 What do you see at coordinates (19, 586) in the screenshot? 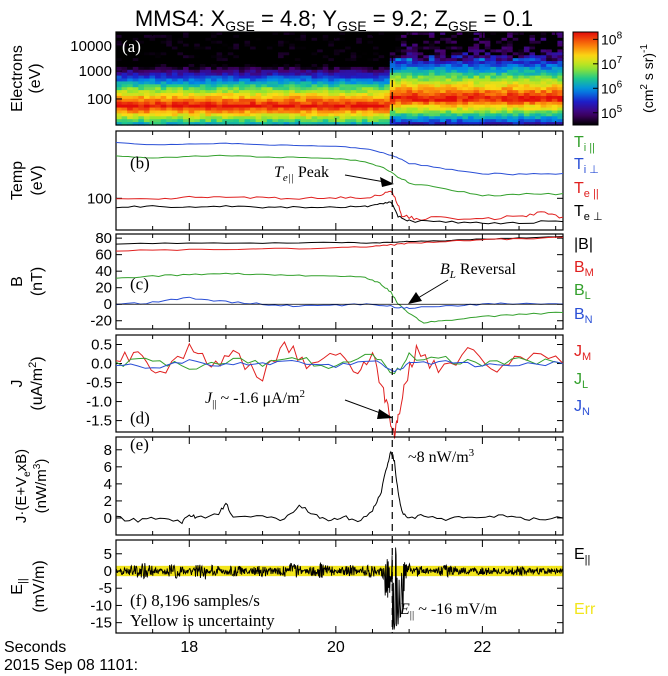
I see `y-label-line: E||` at bounding box center [19, 586].